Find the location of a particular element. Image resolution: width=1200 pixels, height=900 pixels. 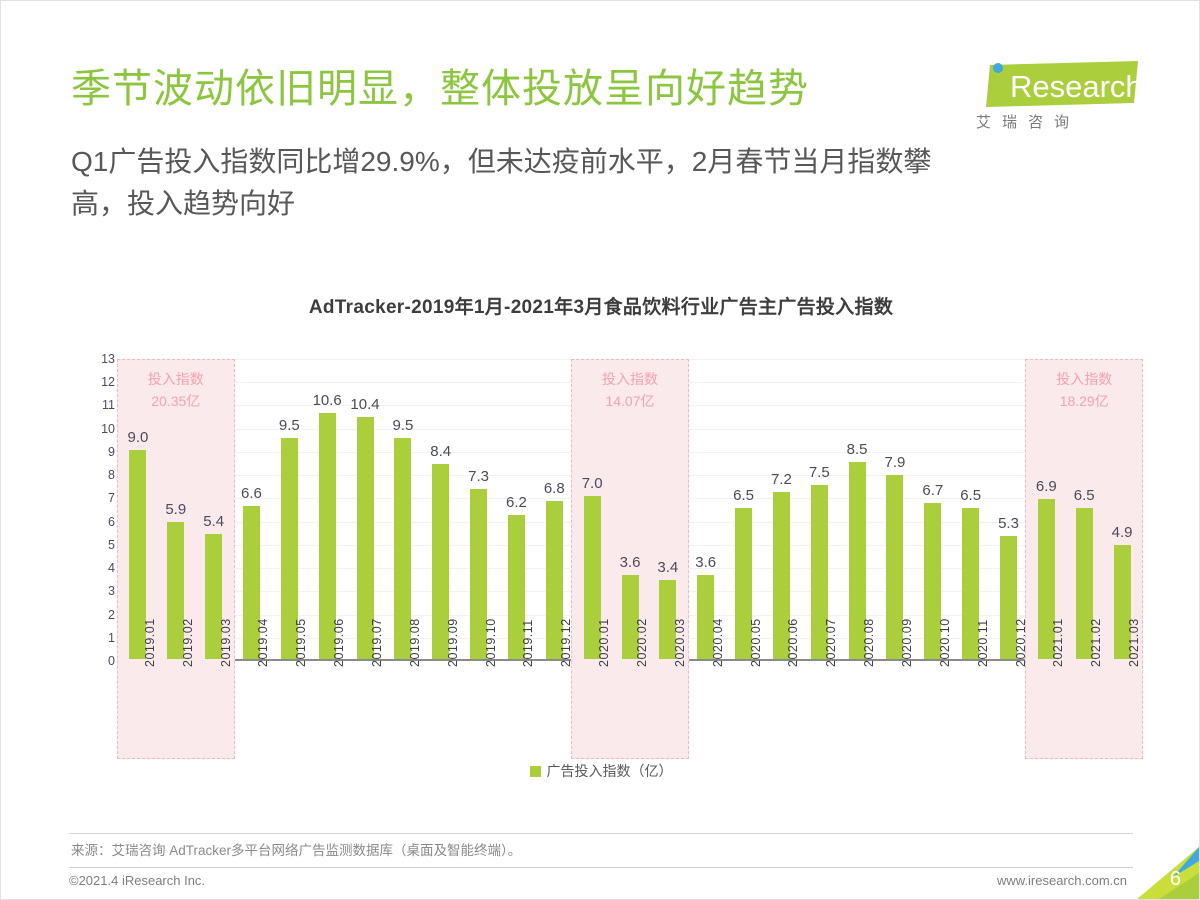

x-axis-tick: 2020.08 is located at coordinates (869, 642).